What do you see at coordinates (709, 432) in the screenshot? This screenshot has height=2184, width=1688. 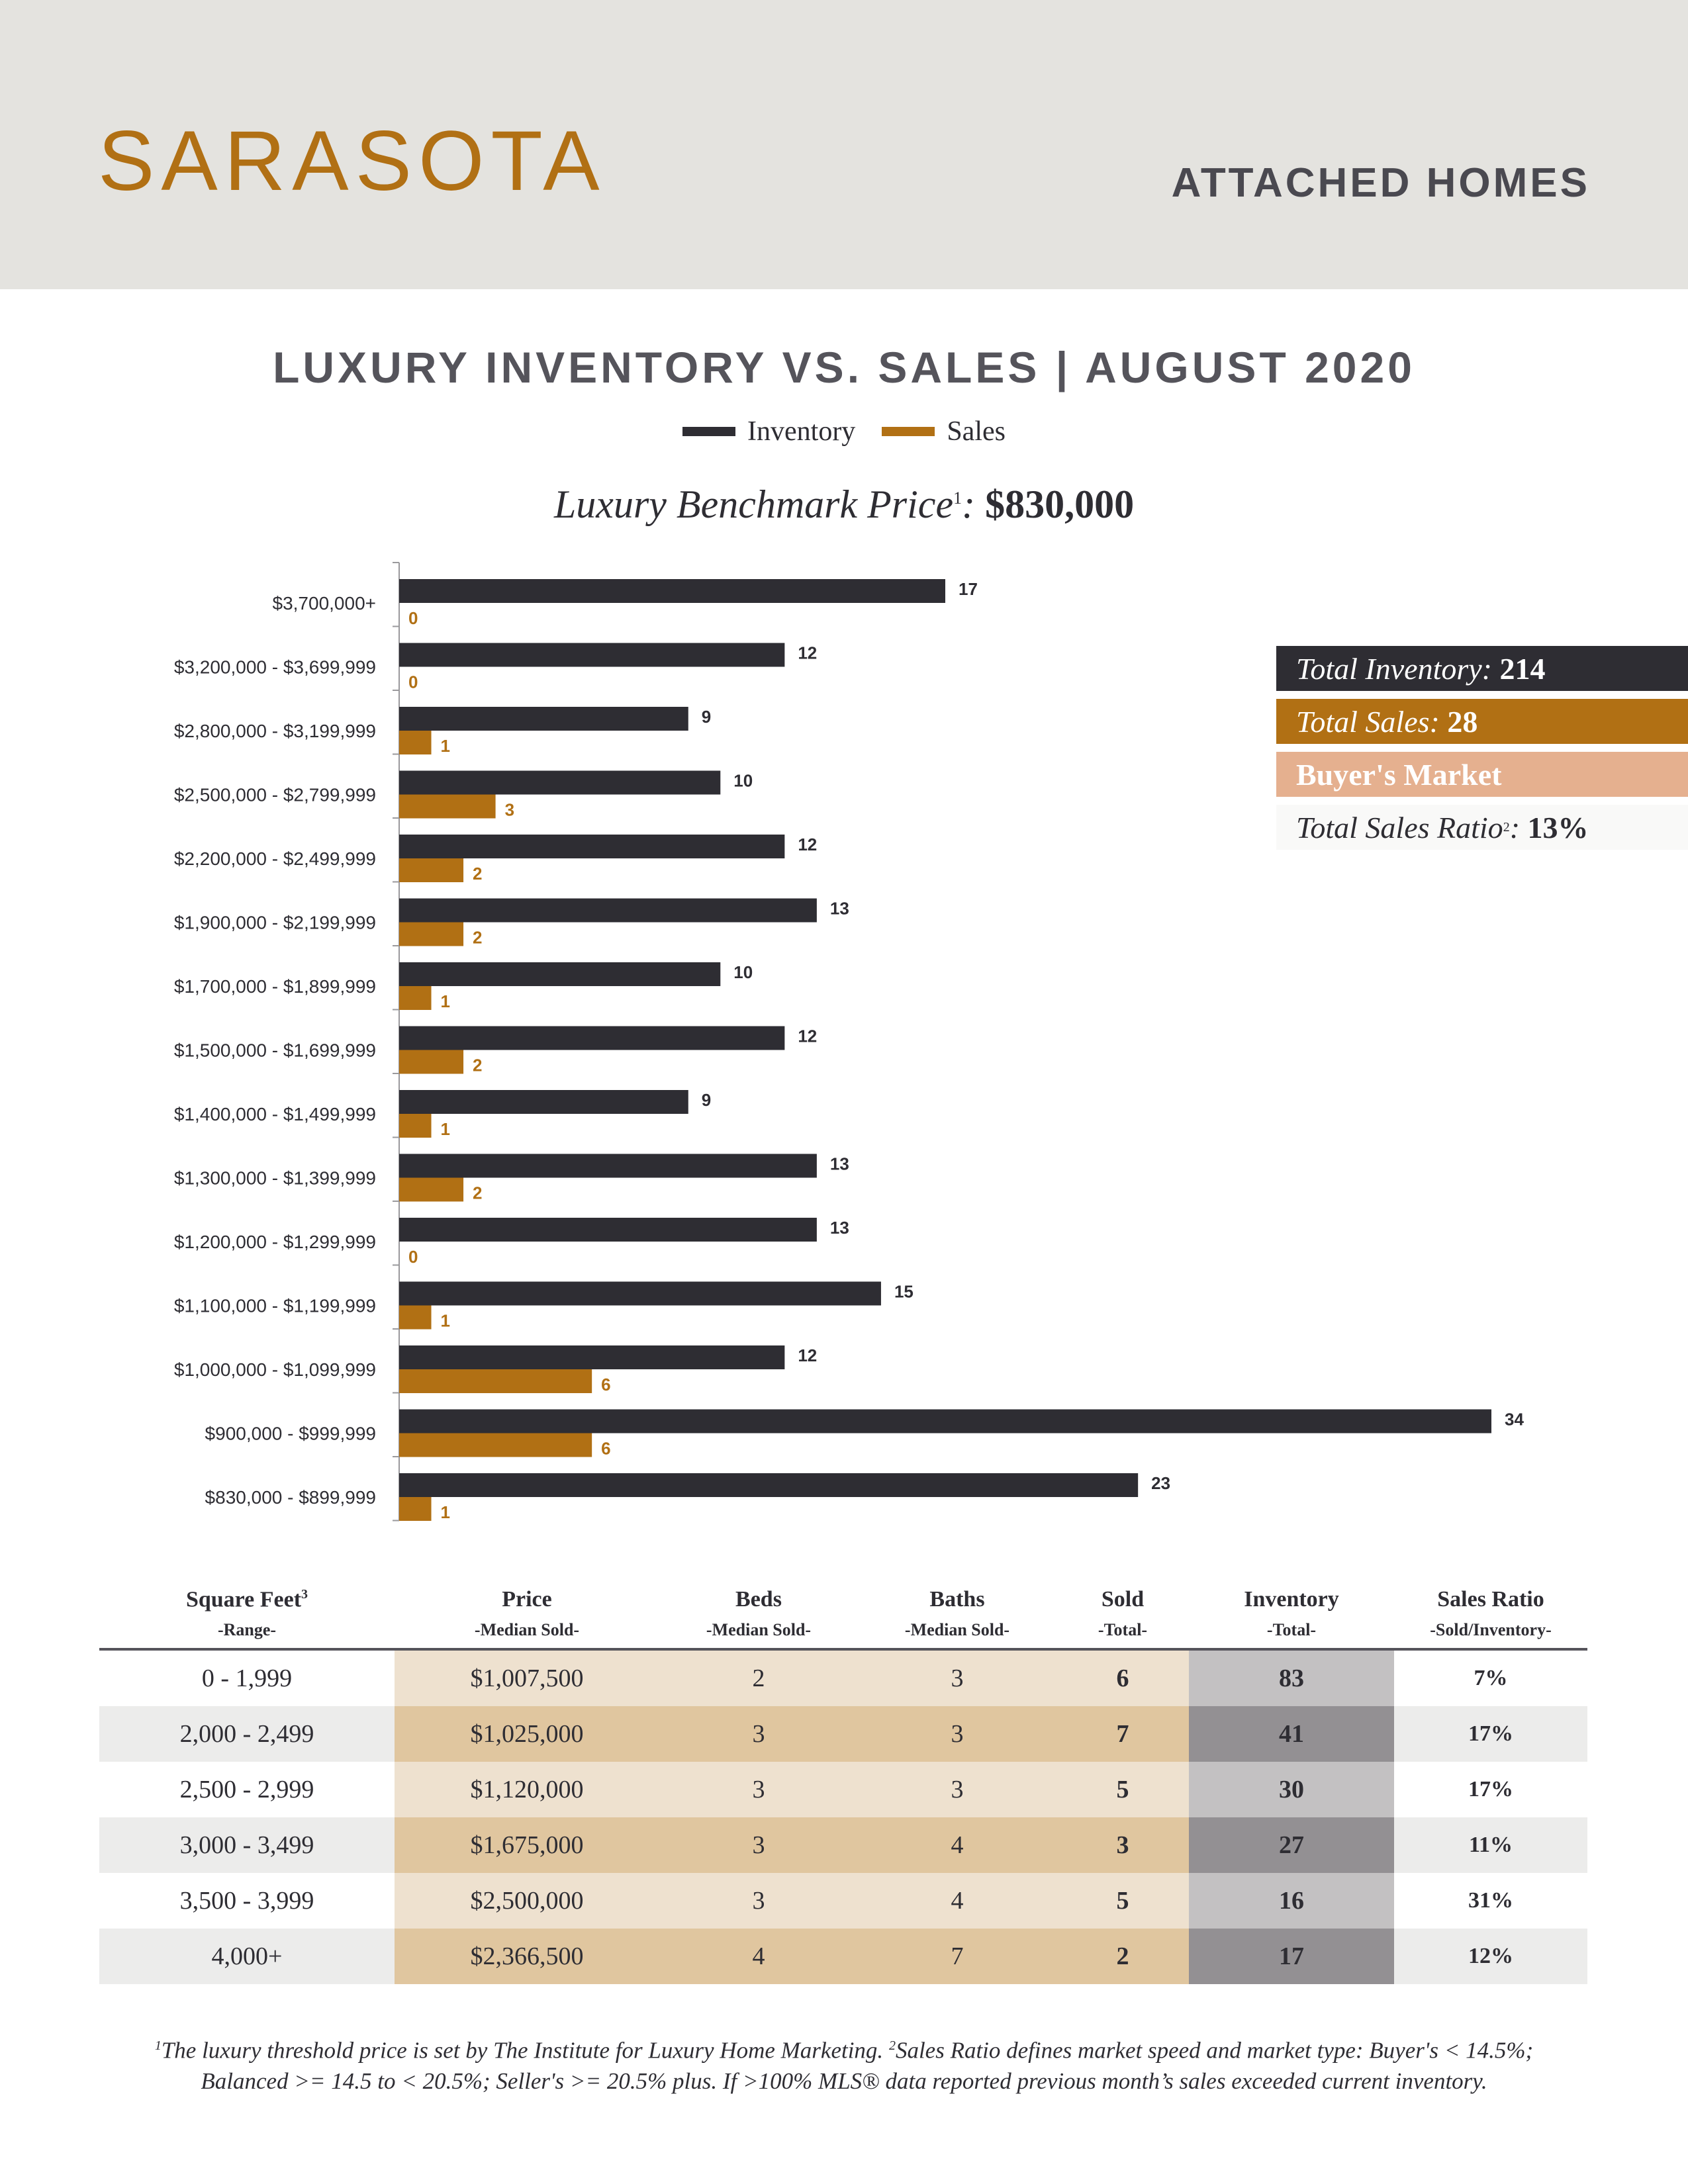 I see `legend-swatch-inventory` at bounding box center [709, 432].